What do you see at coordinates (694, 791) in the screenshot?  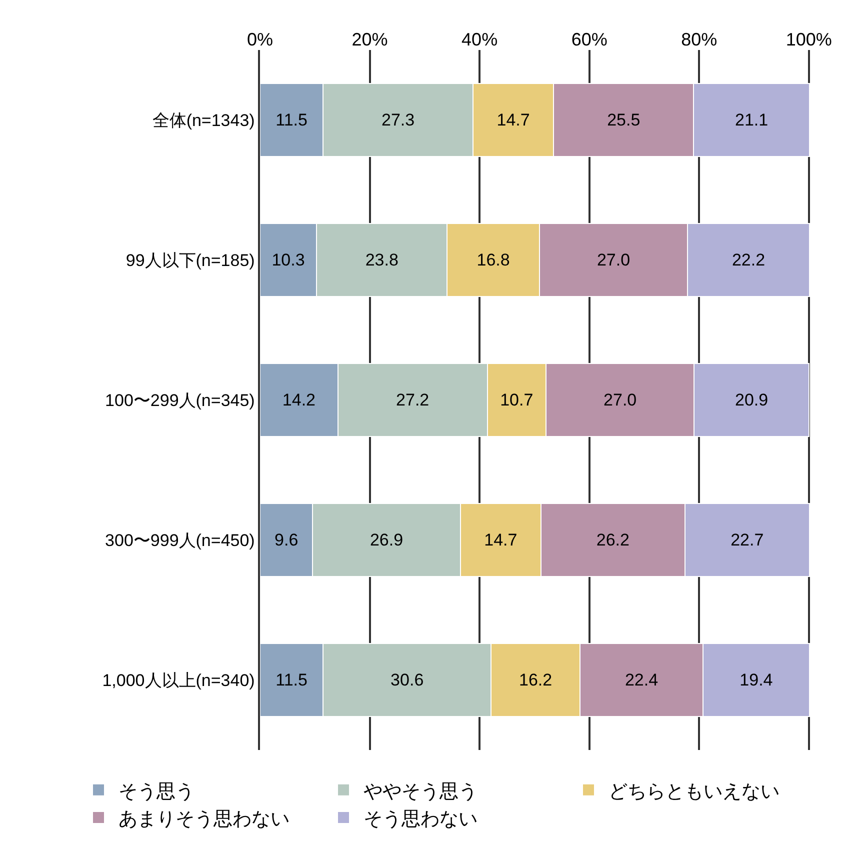 I see `legend-label: どちらともいえない` at bounding box center [694, 791].